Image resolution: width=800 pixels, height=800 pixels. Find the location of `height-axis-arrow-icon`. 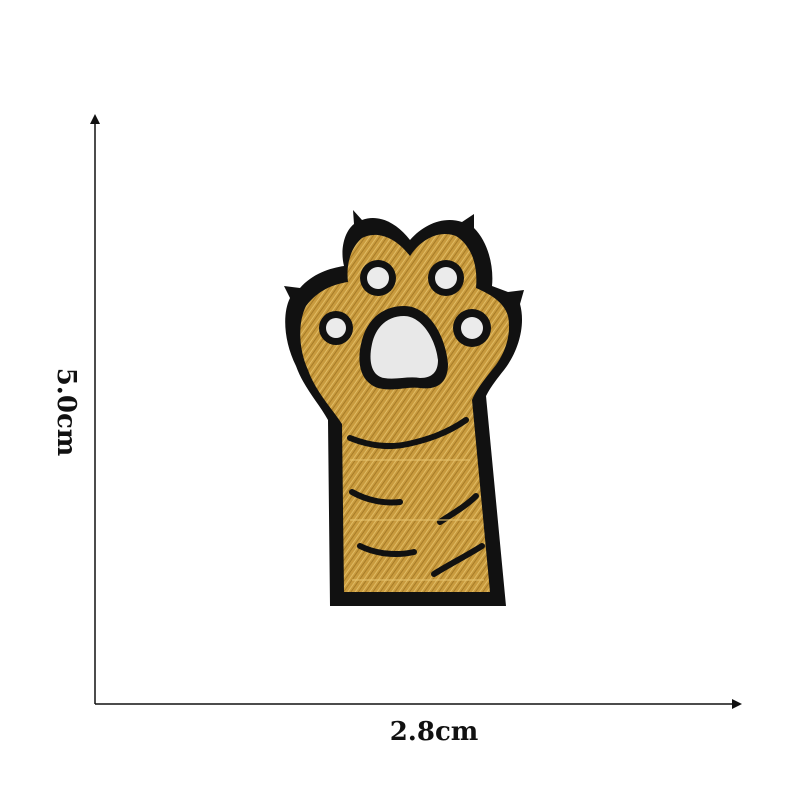

height-axis-arrow-icon is located at coordinates (95, 119).